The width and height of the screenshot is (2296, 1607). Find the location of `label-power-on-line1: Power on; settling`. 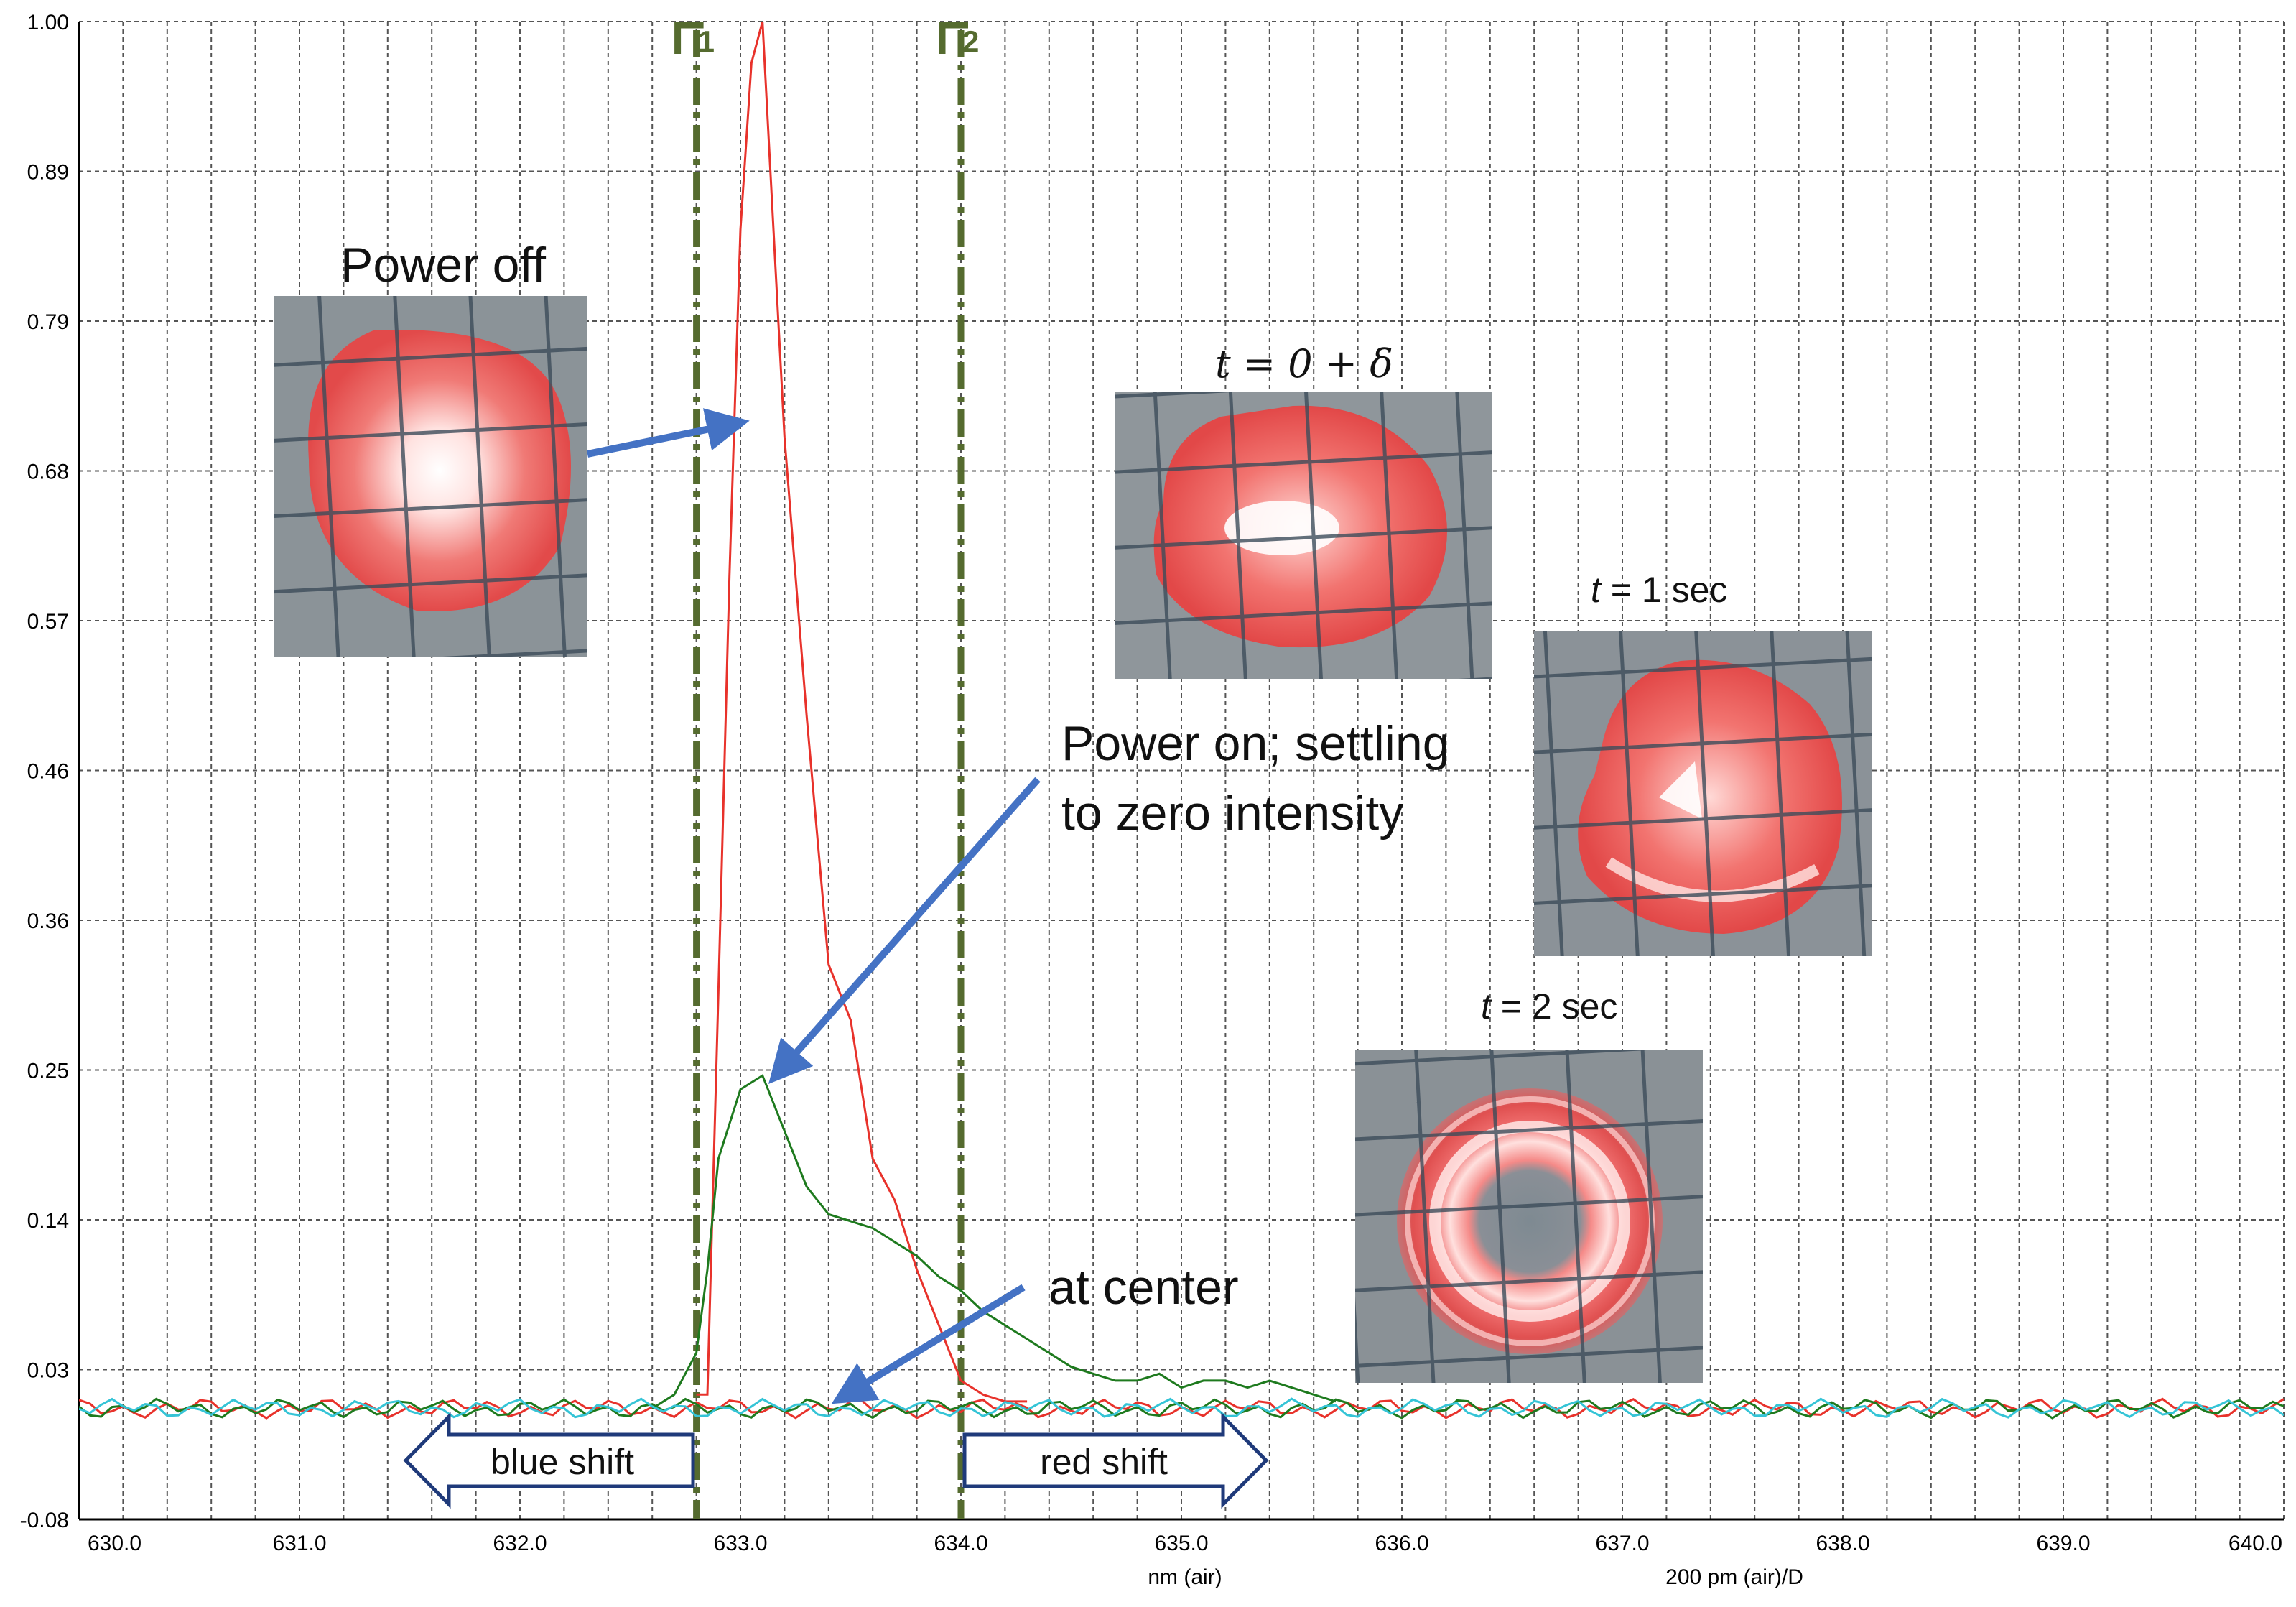

label-power-on-line1: Power on; settling is located at coordinates (1256, 743).